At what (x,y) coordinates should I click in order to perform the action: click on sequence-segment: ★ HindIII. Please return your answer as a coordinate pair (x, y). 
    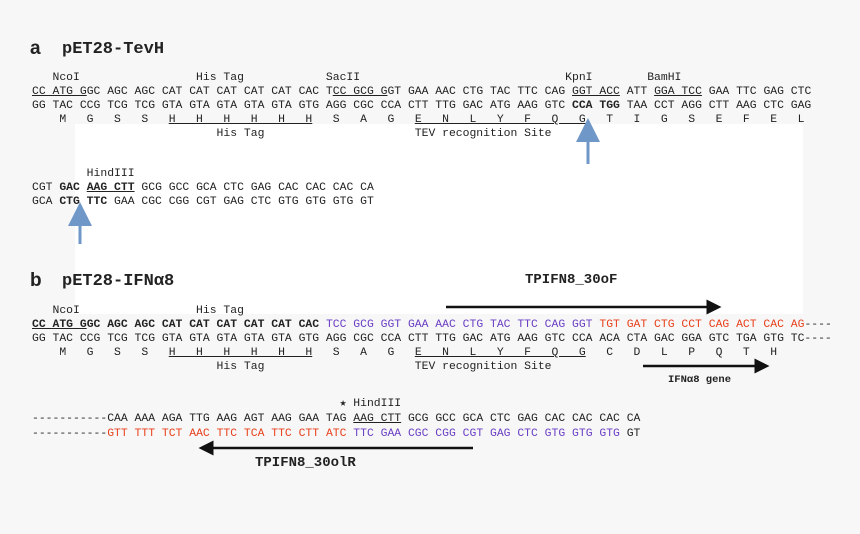
    Looking at the image, I should click on (217, 404).